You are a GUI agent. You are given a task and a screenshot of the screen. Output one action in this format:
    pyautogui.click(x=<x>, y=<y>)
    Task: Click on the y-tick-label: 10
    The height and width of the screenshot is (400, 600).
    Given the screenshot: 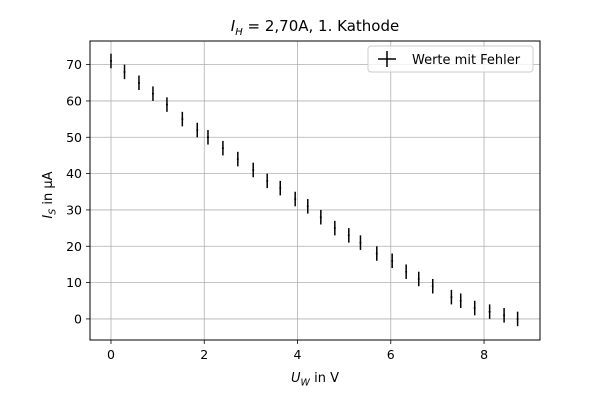 What is the action you would take?
    pyautogui.click(x=74, y=282)
    